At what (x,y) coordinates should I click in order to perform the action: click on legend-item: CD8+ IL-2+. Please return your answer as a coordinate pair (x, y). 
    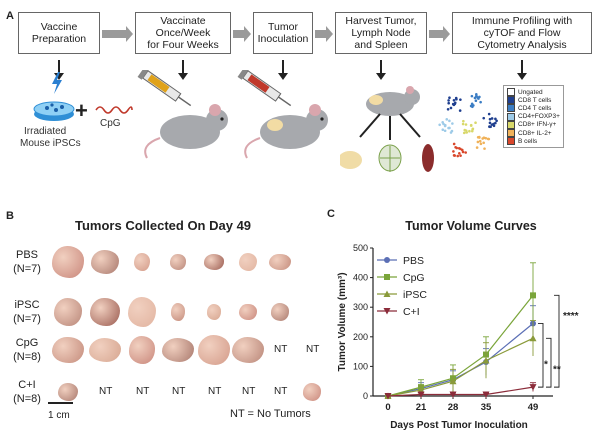
    Looking at the image, I should click on (533, 133).